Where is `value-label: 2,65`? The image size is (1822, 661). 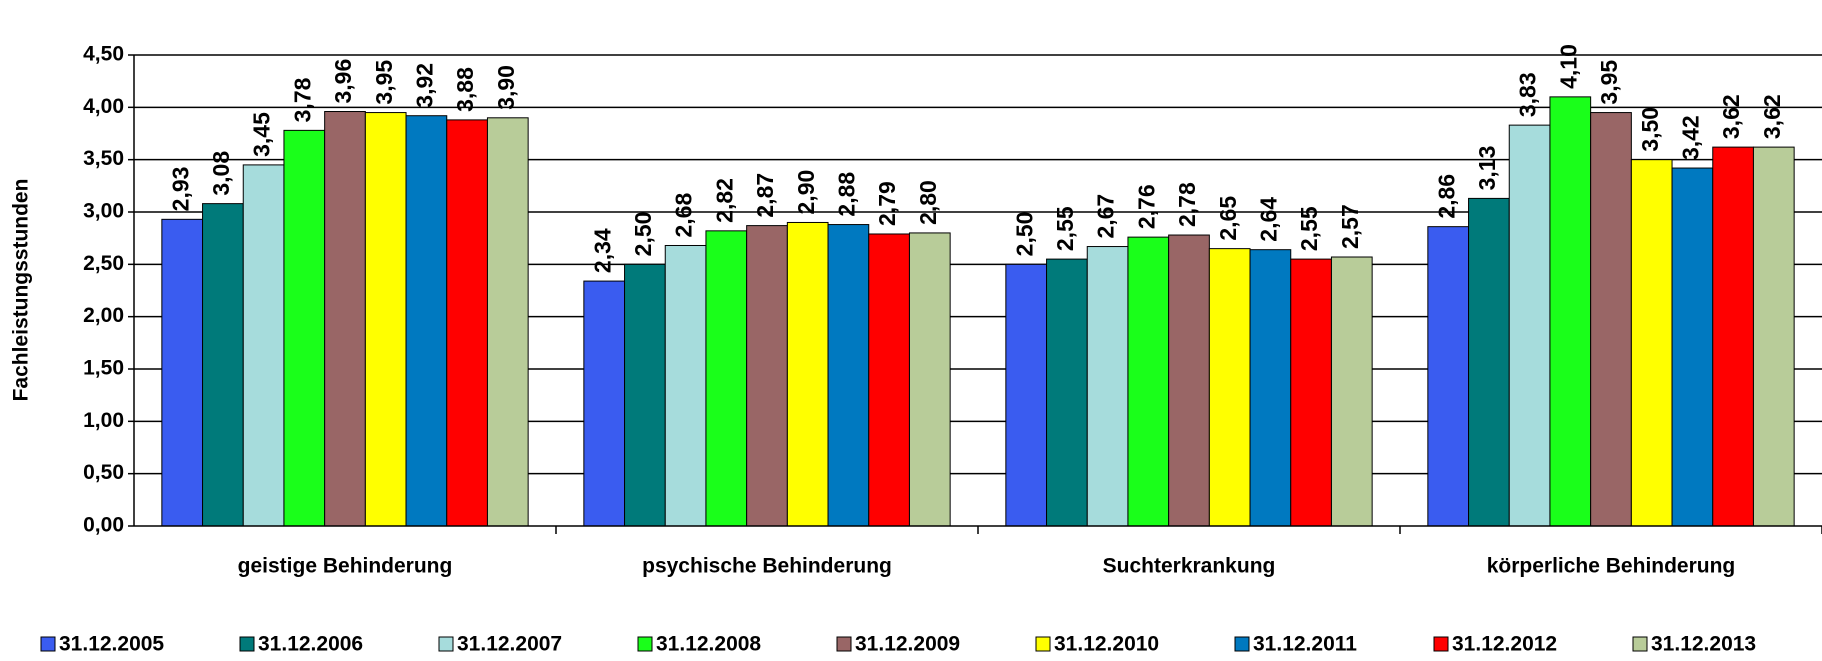 value-label: 2,65 is located at coordinates (1228, 218).